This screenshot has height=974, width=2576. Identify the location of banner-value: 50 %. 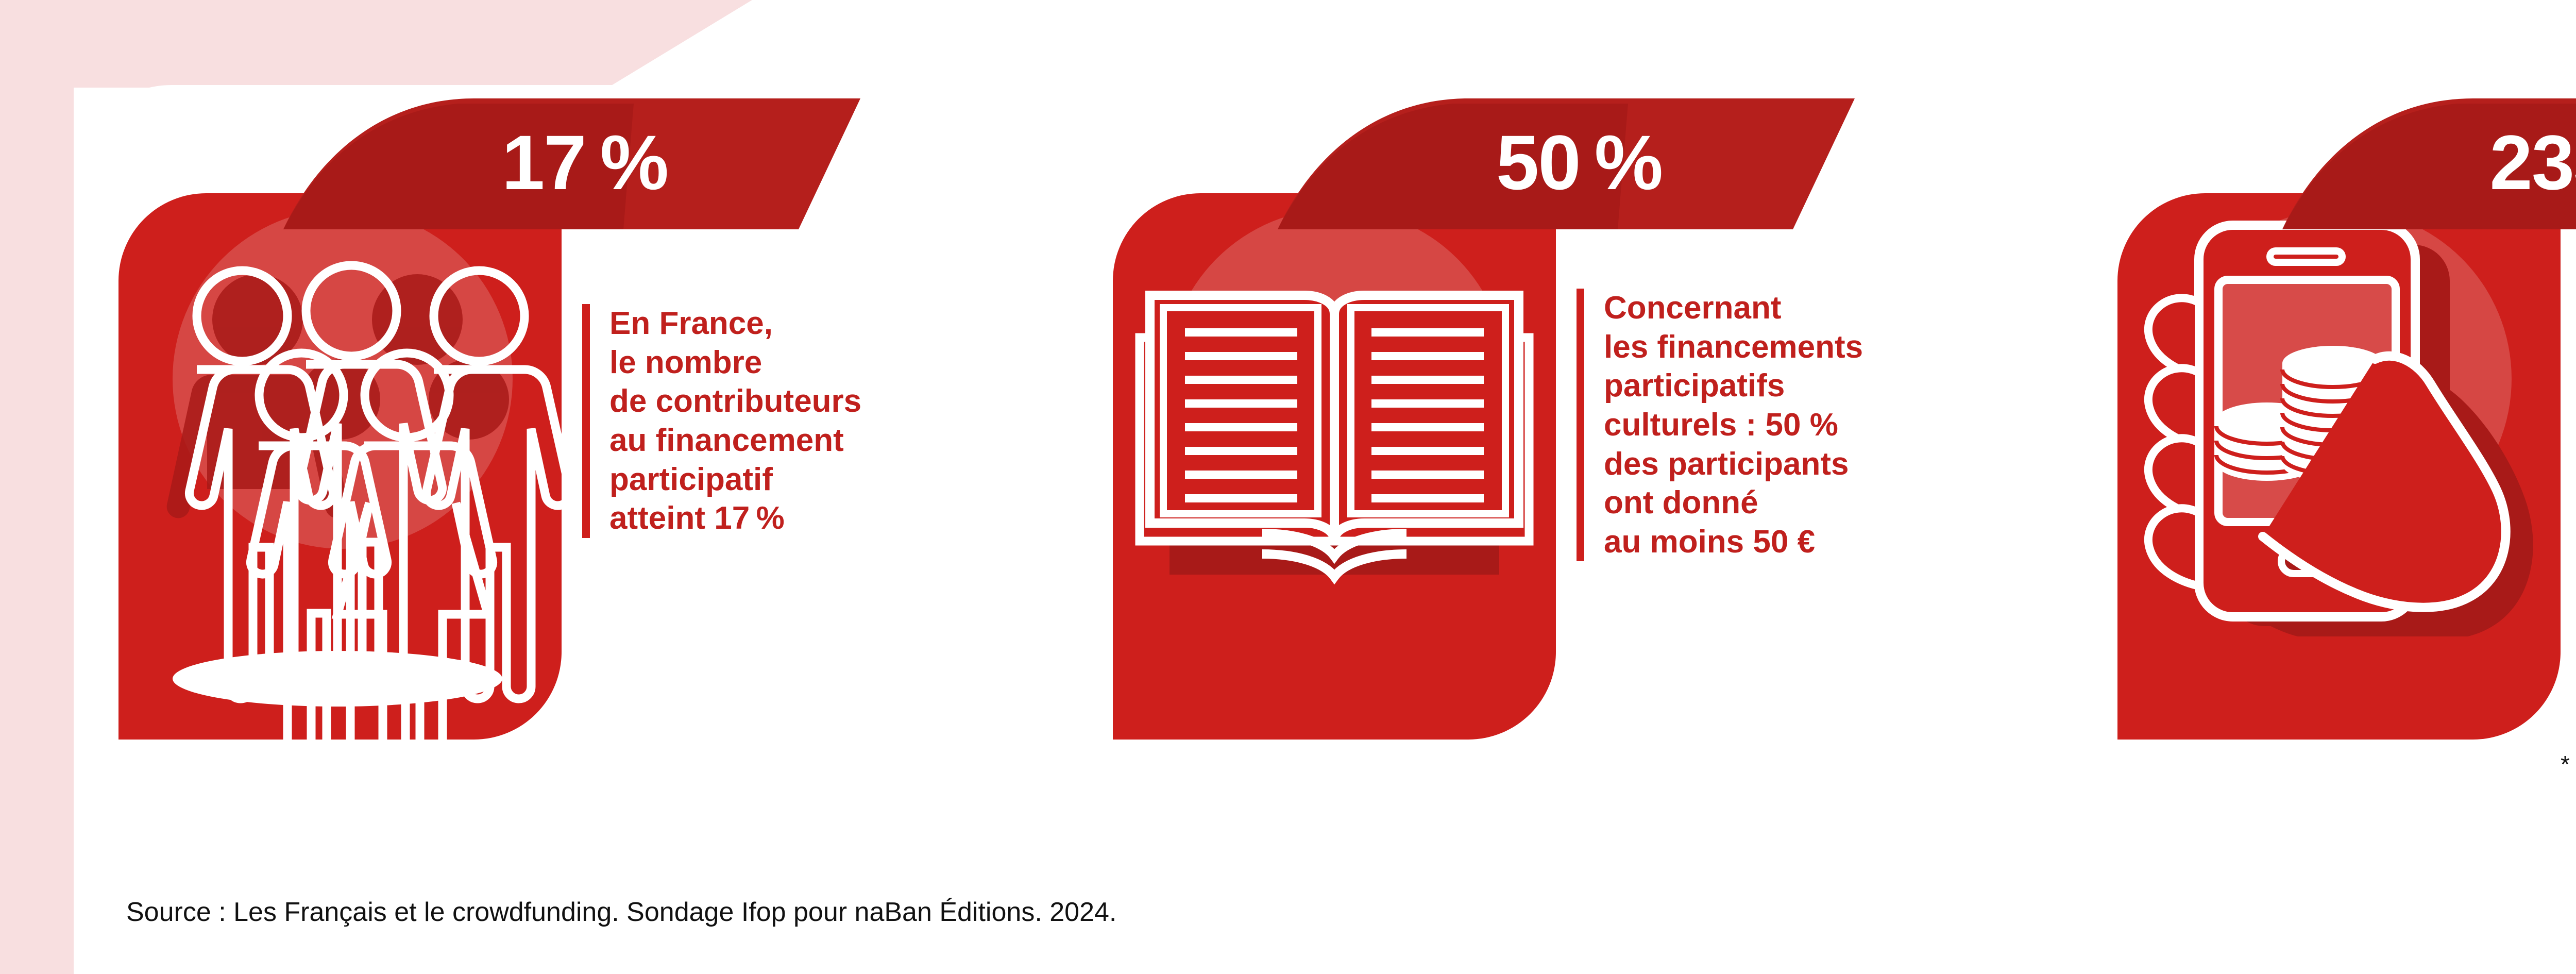
(1579, 162).